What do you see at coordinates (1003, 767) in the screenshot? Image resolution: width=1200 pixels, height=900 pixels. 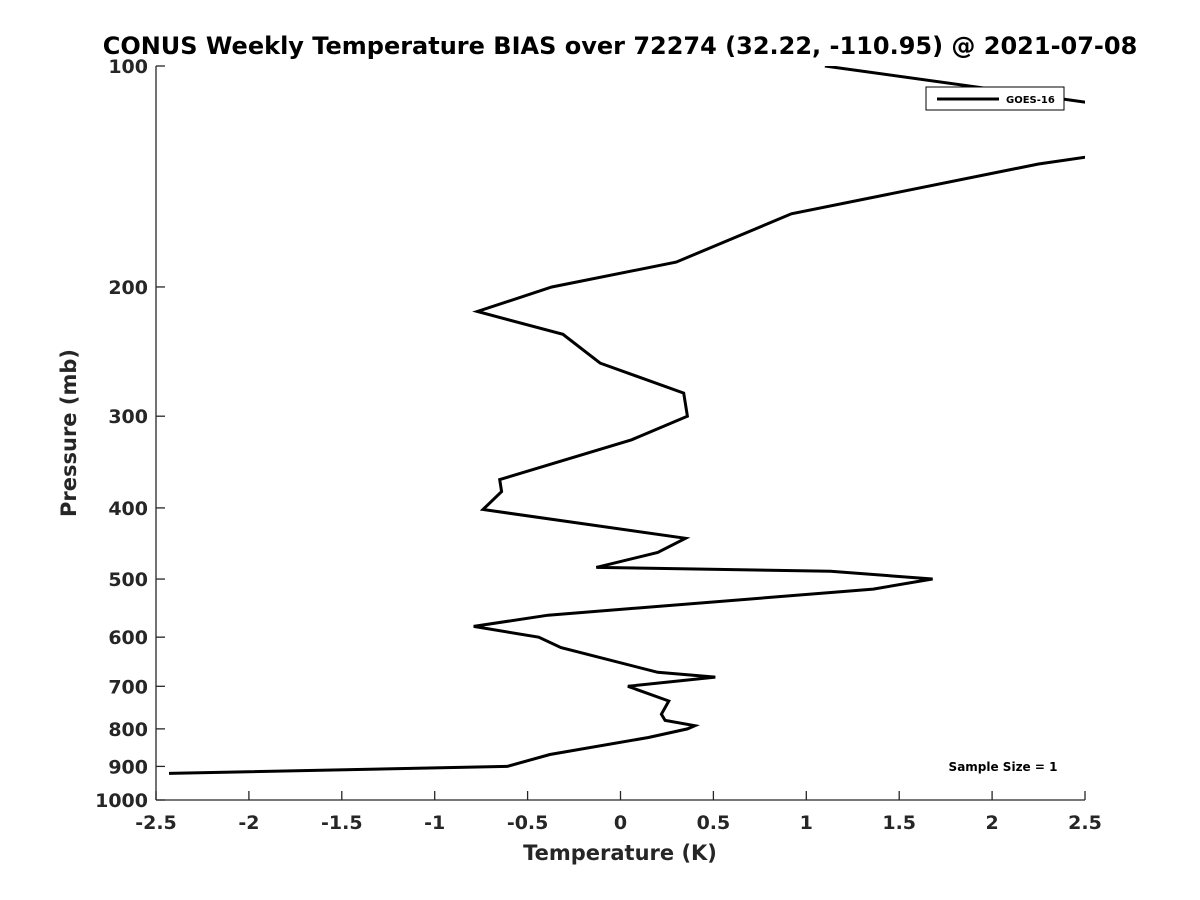 I see `sample-size-annotation: Sample Size = 1` at bounding box center [1003, 767].